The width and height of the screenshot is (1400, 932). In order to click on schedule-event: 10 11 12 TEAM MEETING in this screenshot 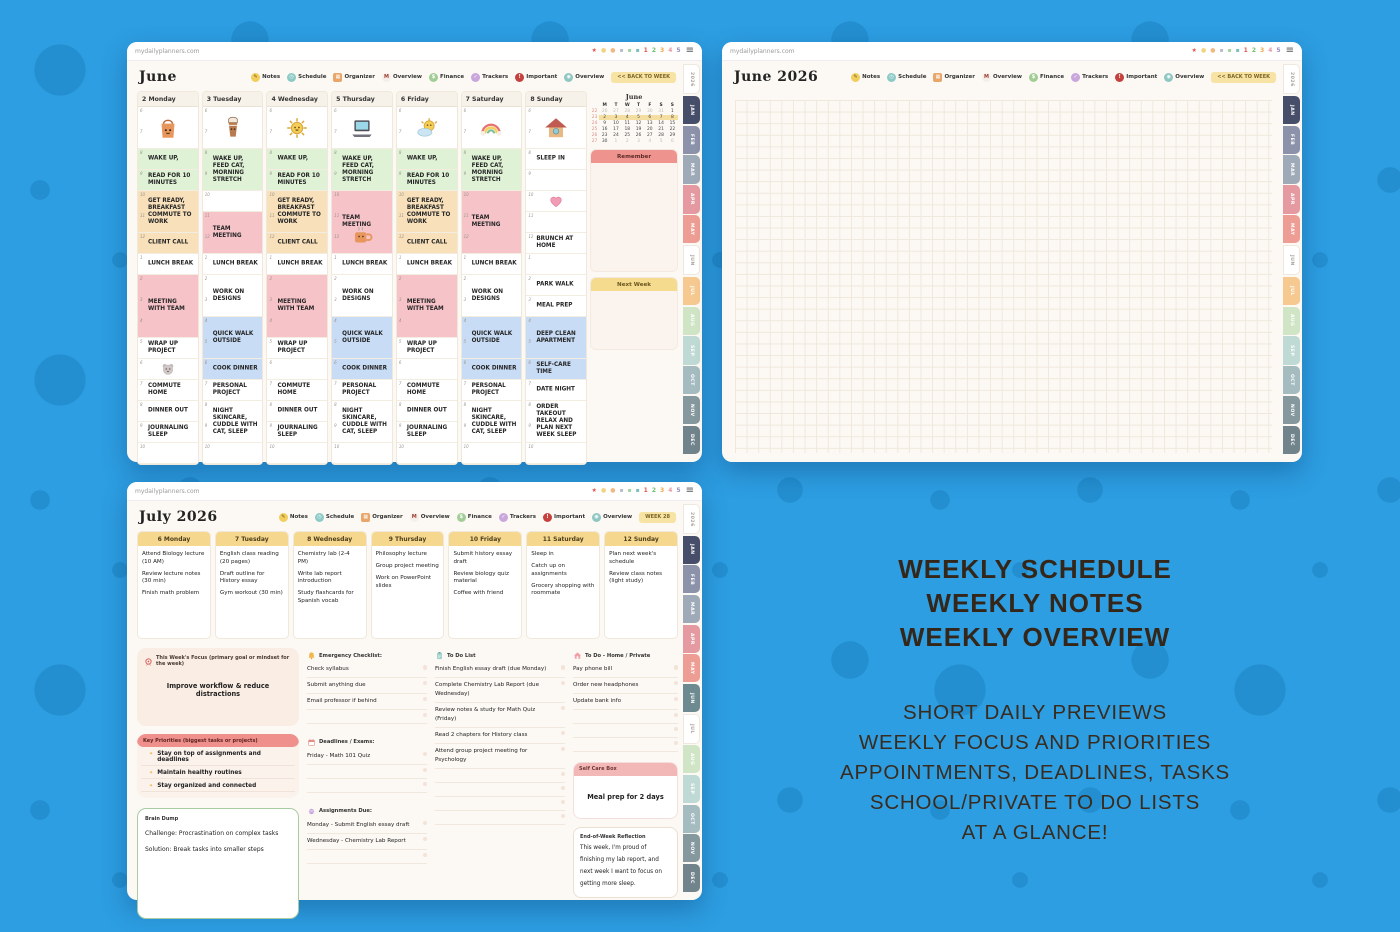, I will do `click(362, 222)`.